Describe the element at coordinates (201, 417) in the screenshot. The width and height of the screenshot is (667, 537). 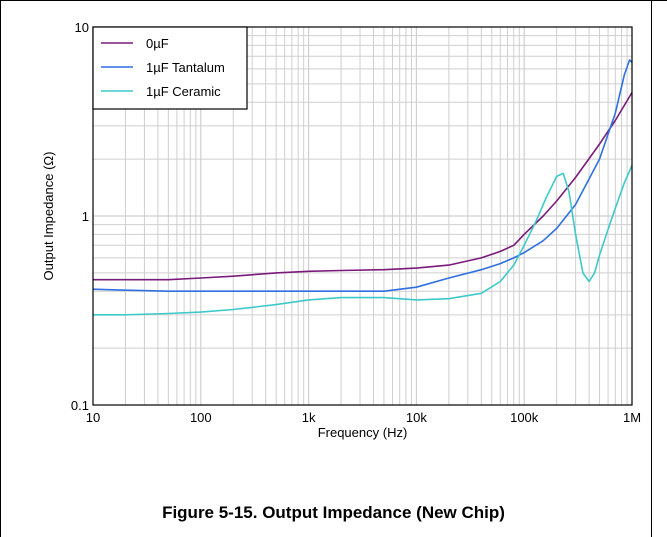
I see `x-tick-label: 100` at that location.